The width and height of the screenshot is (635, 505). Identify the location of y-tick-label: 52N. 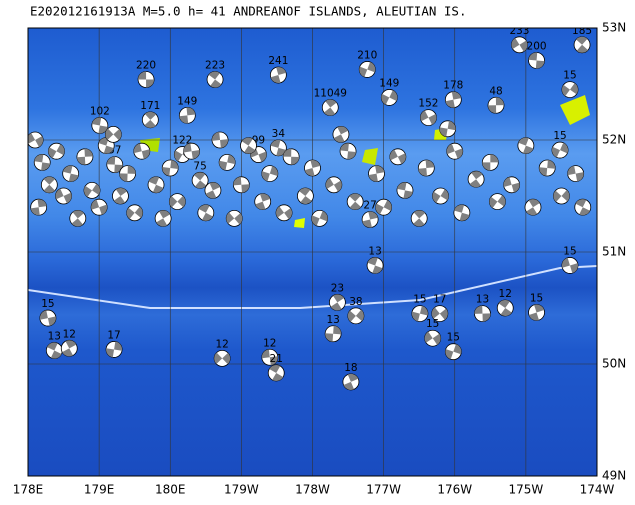
(614, 140).